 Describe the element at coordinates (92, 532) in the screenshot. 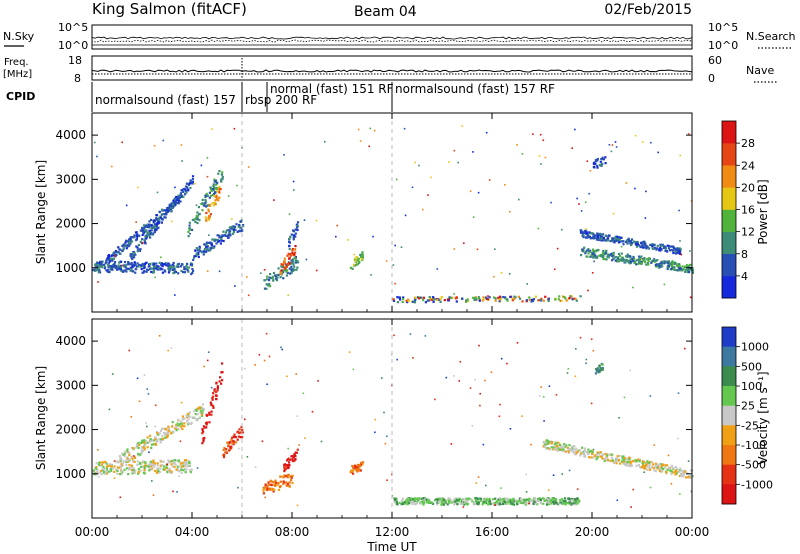

I see `x-tick-label: 00:00` at that location.